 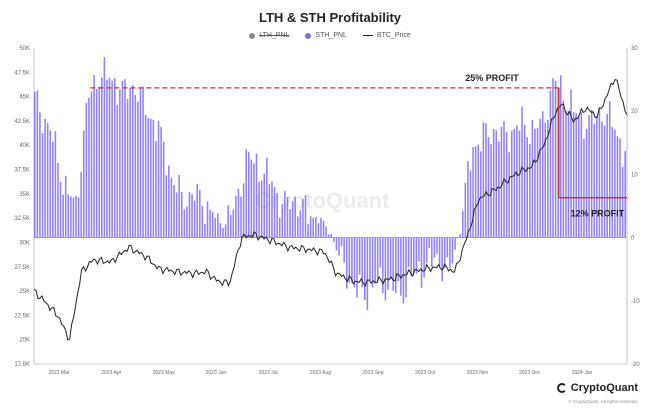 What do you see at coordinates (24, 49) in the screenshot?
I see `left-tick-label: 50K` at bounding box center [24, 49].